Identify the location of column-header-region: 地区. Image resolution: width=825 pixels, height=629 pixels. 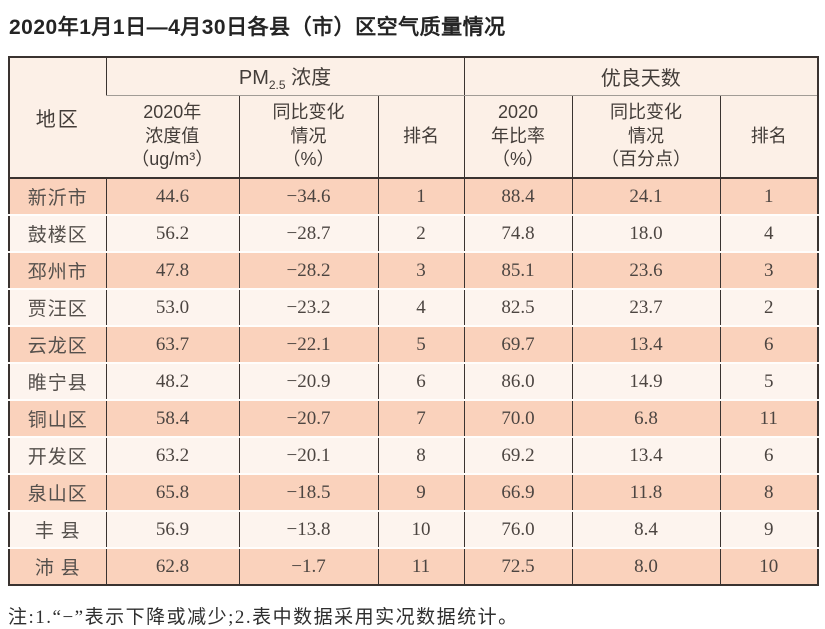
(57, 118).